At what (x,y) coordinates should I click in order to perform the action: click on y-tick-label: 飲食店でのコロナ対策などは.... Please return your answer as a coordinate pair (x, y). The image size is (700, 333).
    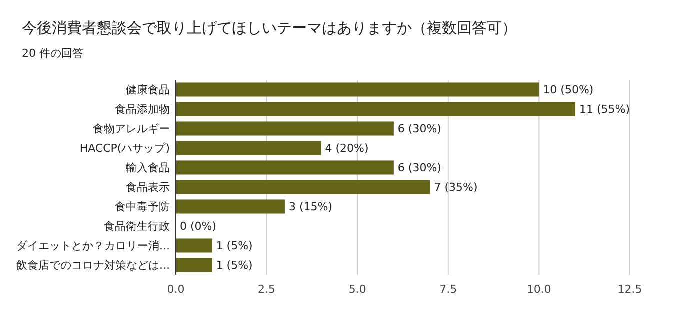
    Looking at the image, I should click on (93, 265).